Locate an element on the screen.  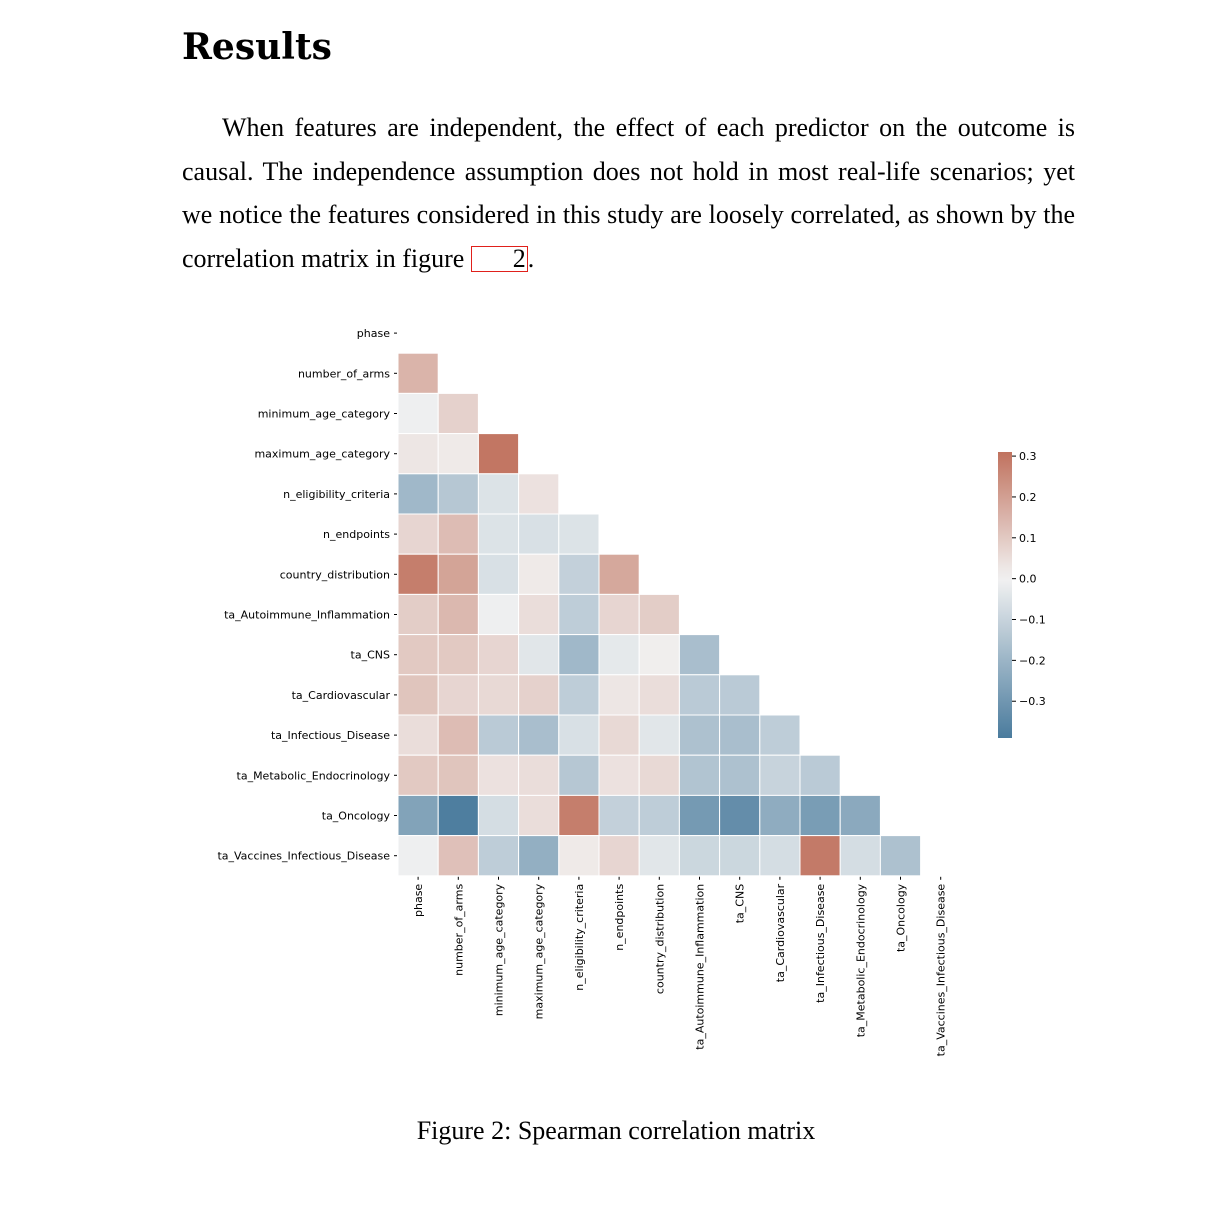
paragraph-text-end: . is located at coordinates (531, 258).